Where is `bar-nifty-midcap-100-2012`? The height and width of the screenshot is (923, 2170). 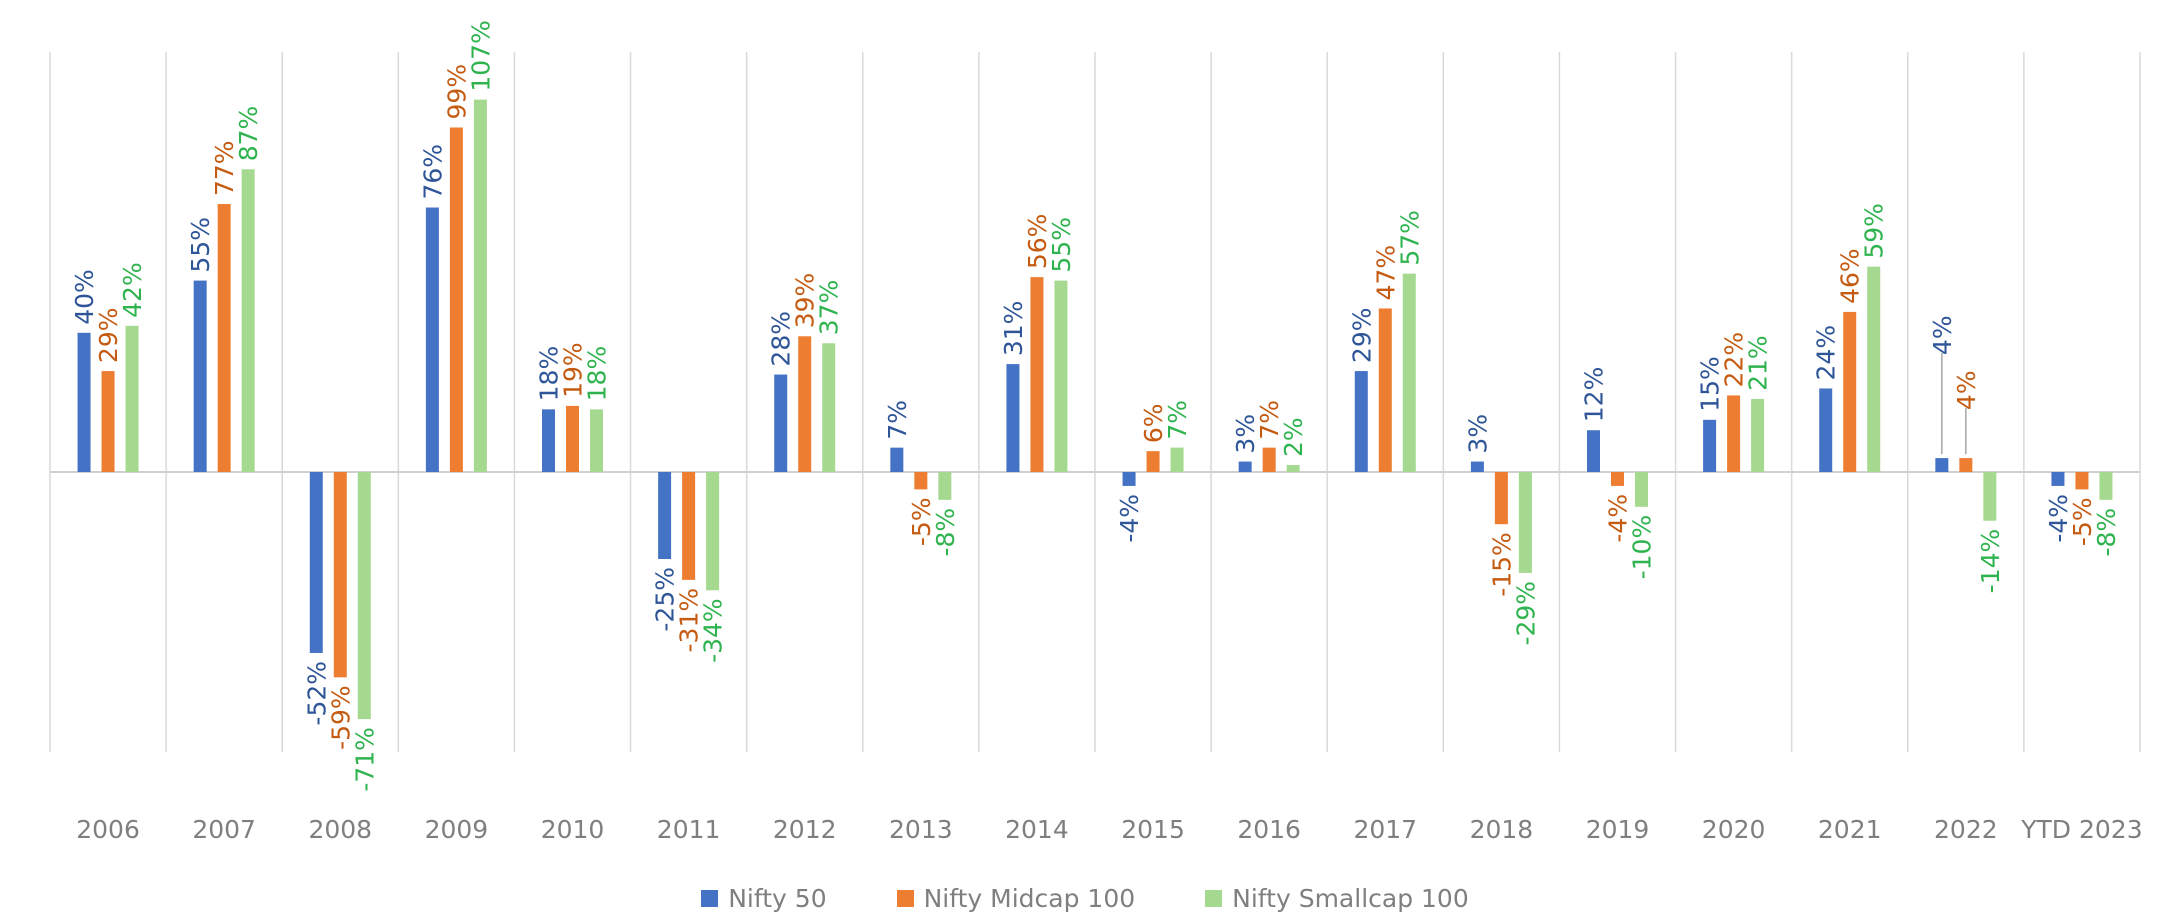 bar-nifty-midcap-100-2012 is located at coordinates (805, 404).